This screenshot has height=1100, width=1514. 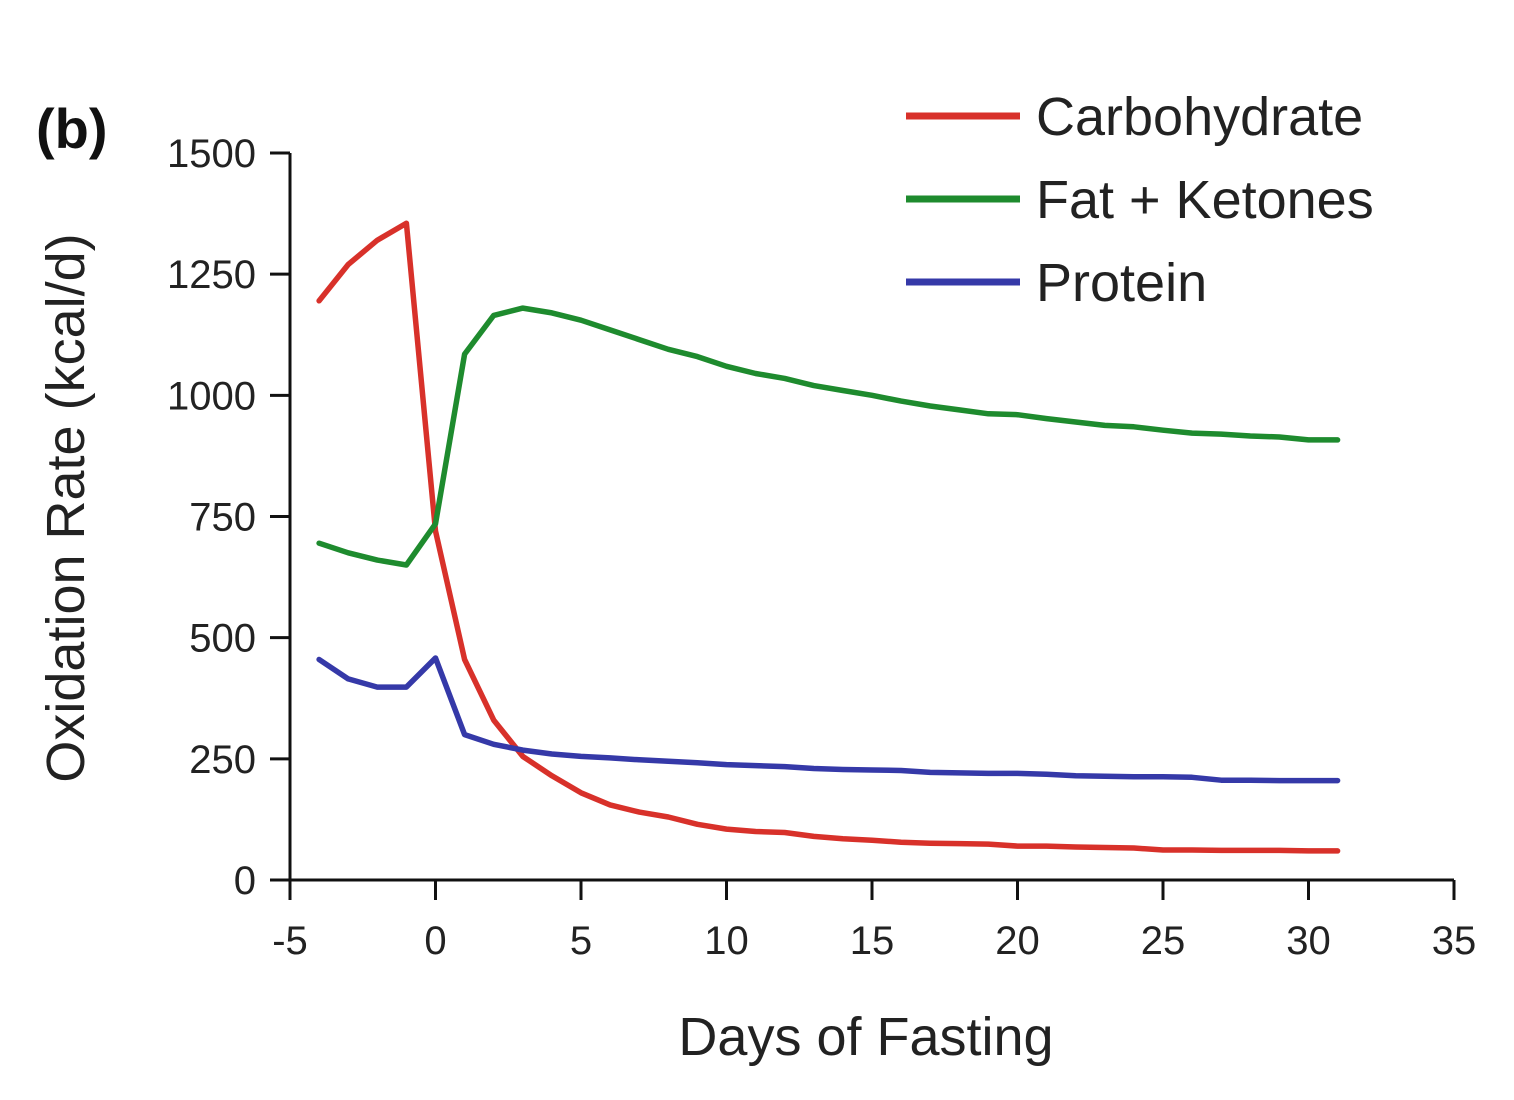 What do you see at coordinates (1454, 941) in the screenshot?
I see `x-tick-label: 35` at bounding box center [1454, 941].